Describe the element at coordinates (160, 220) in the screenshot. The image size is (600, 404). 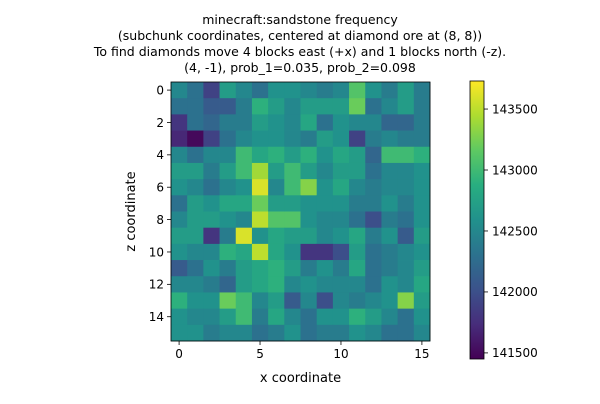
I see `y-tick-label: 8` at that location.